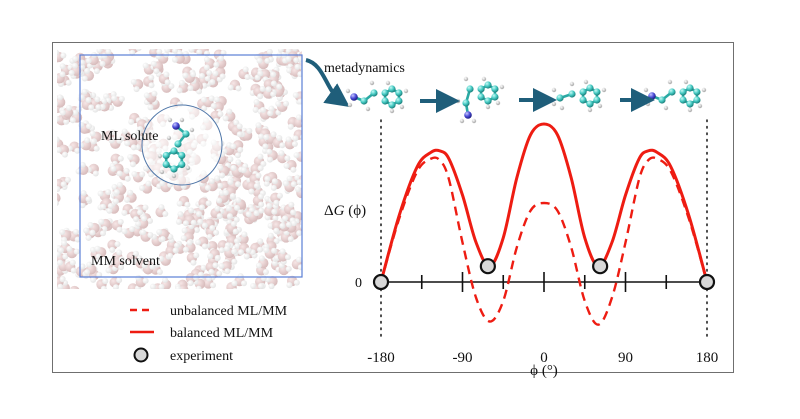 The width and height of the screenshot is (800, 419). Describe the element at coordinates (222, 333) in the screenshot. I see `legend-label-balanced: balanced ML/MM` at that location.